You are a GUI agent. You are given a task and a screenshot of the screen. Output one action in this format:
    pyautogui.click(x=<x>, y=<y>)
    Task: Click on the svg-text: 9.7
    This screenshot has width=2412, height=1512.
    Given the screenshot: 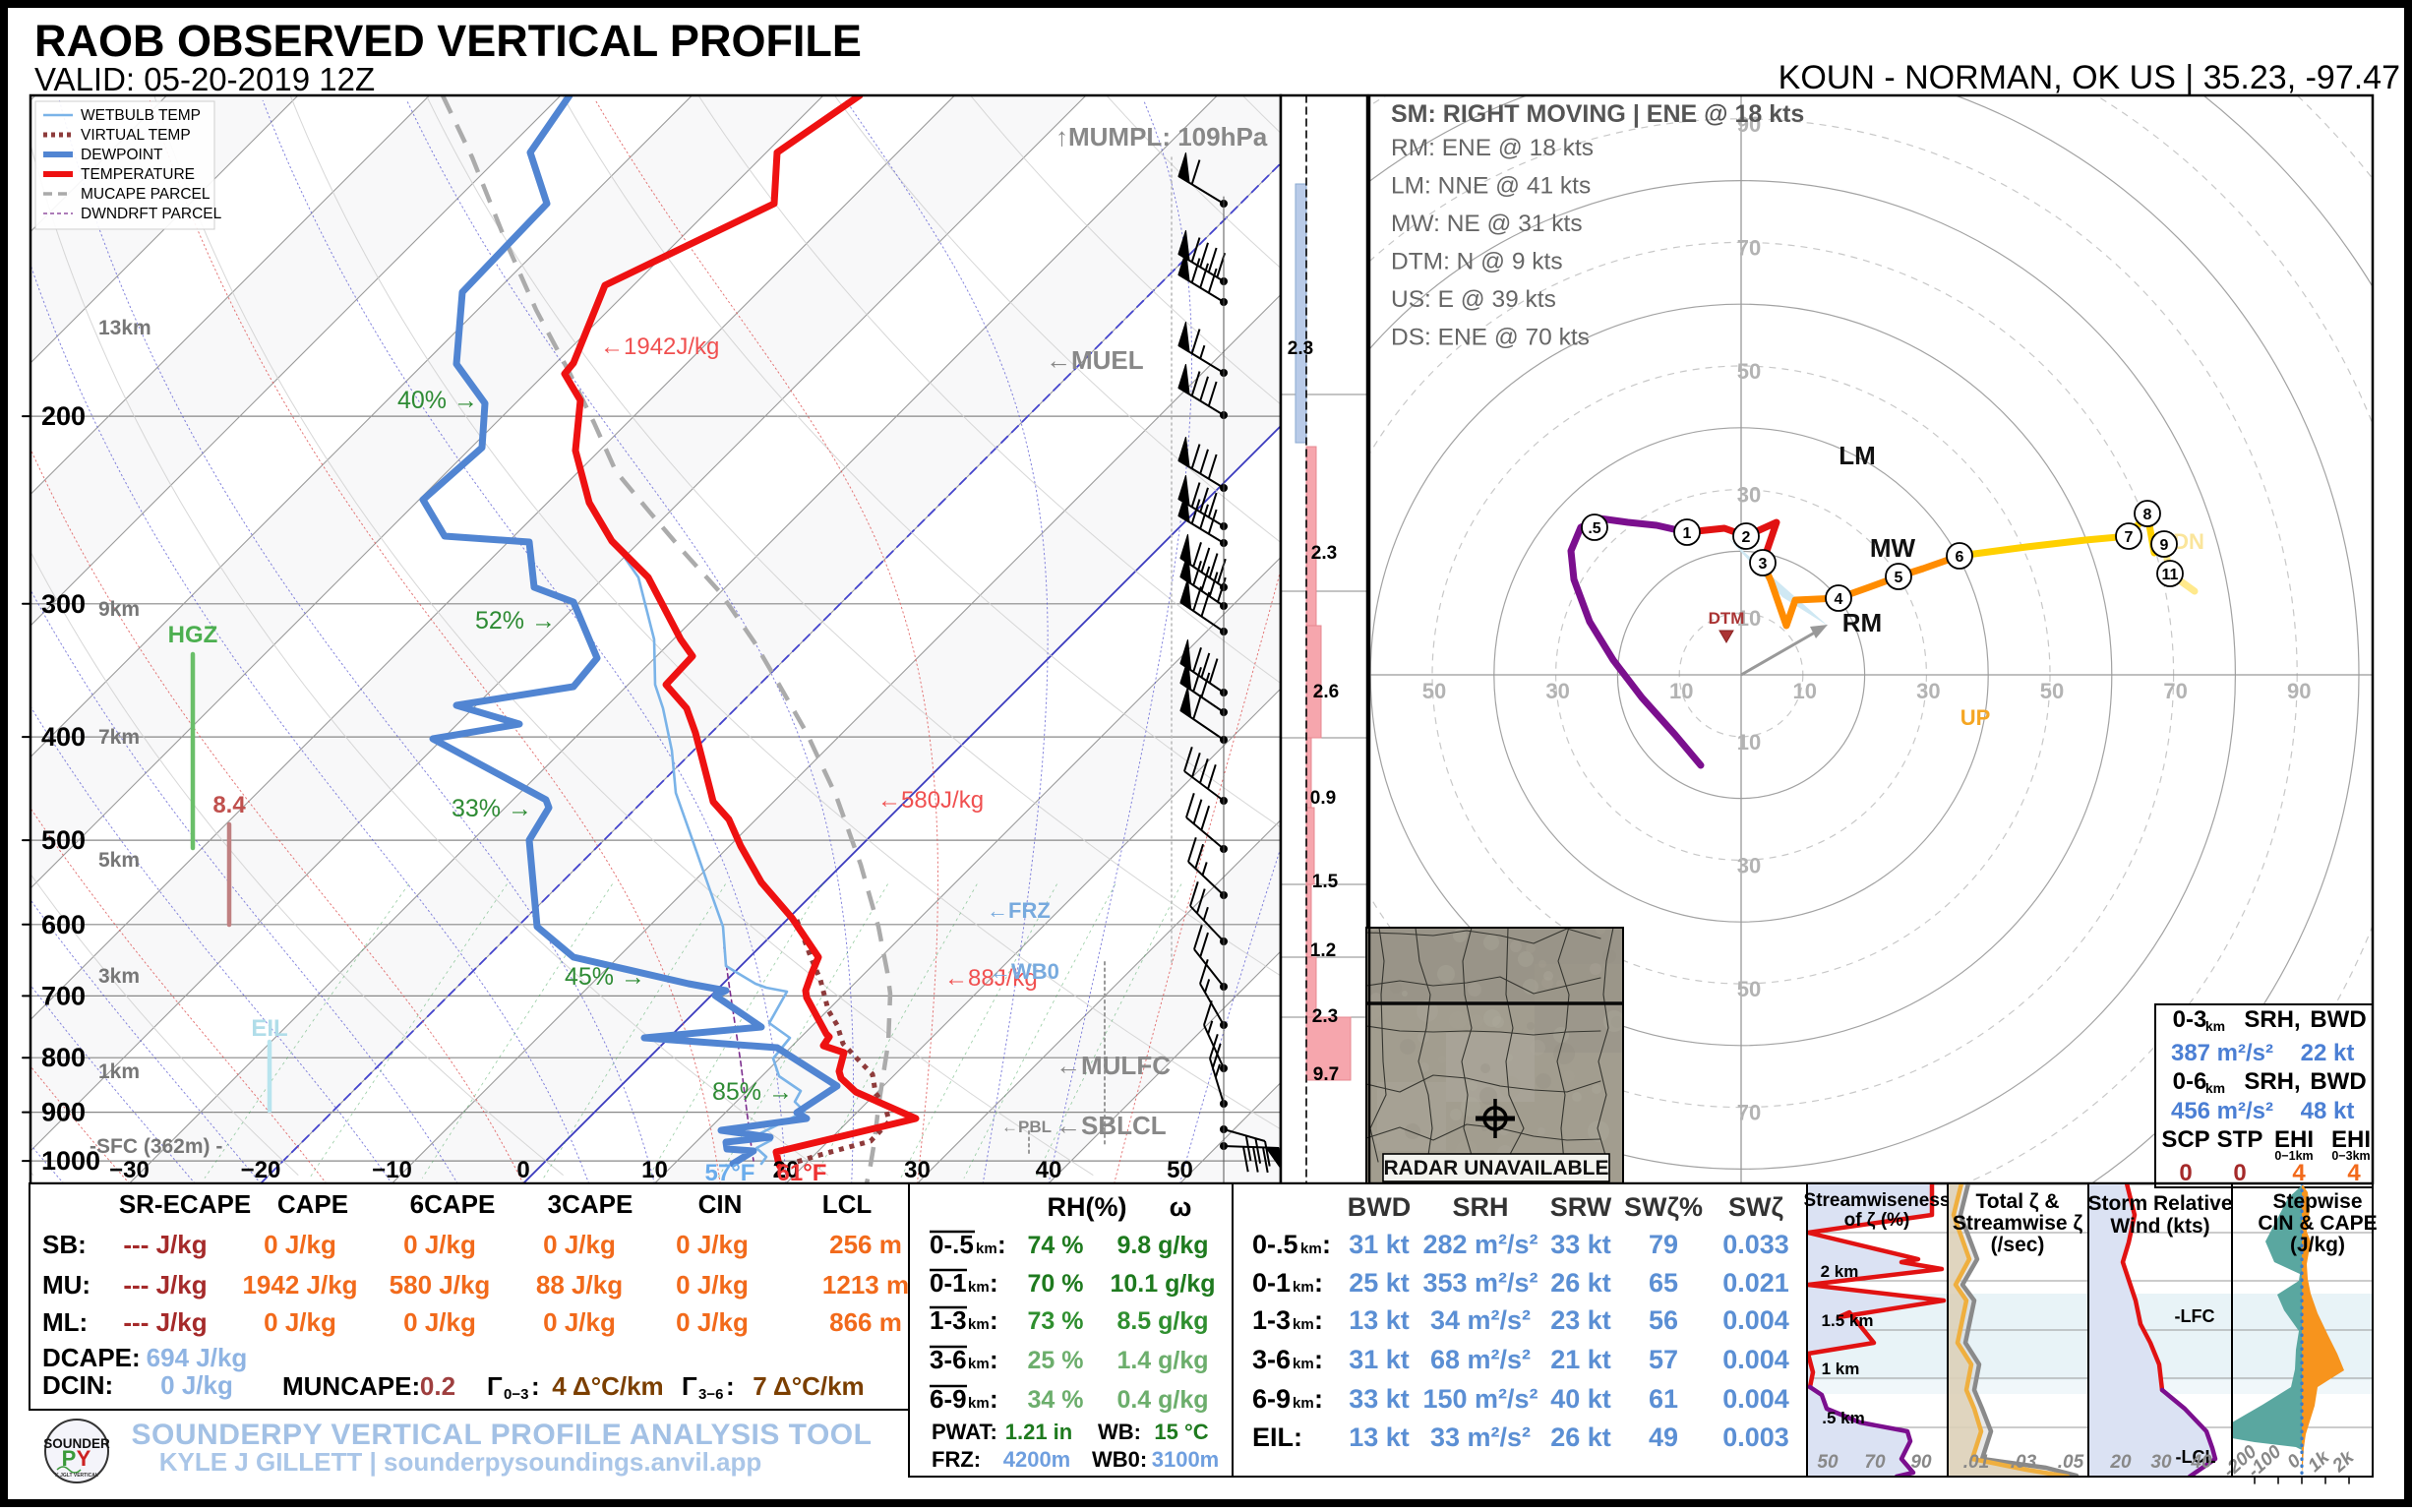 What is the action you would take?
    pyautogui.click(x=1326, y=1074)
    